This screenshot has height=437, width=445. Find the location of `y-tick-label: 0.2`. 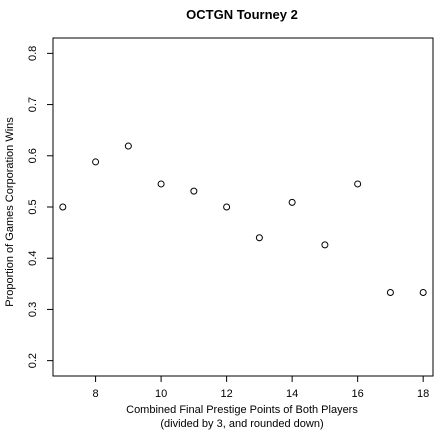

y-tick-label: 0.2 is located at coordinates (33, 360).